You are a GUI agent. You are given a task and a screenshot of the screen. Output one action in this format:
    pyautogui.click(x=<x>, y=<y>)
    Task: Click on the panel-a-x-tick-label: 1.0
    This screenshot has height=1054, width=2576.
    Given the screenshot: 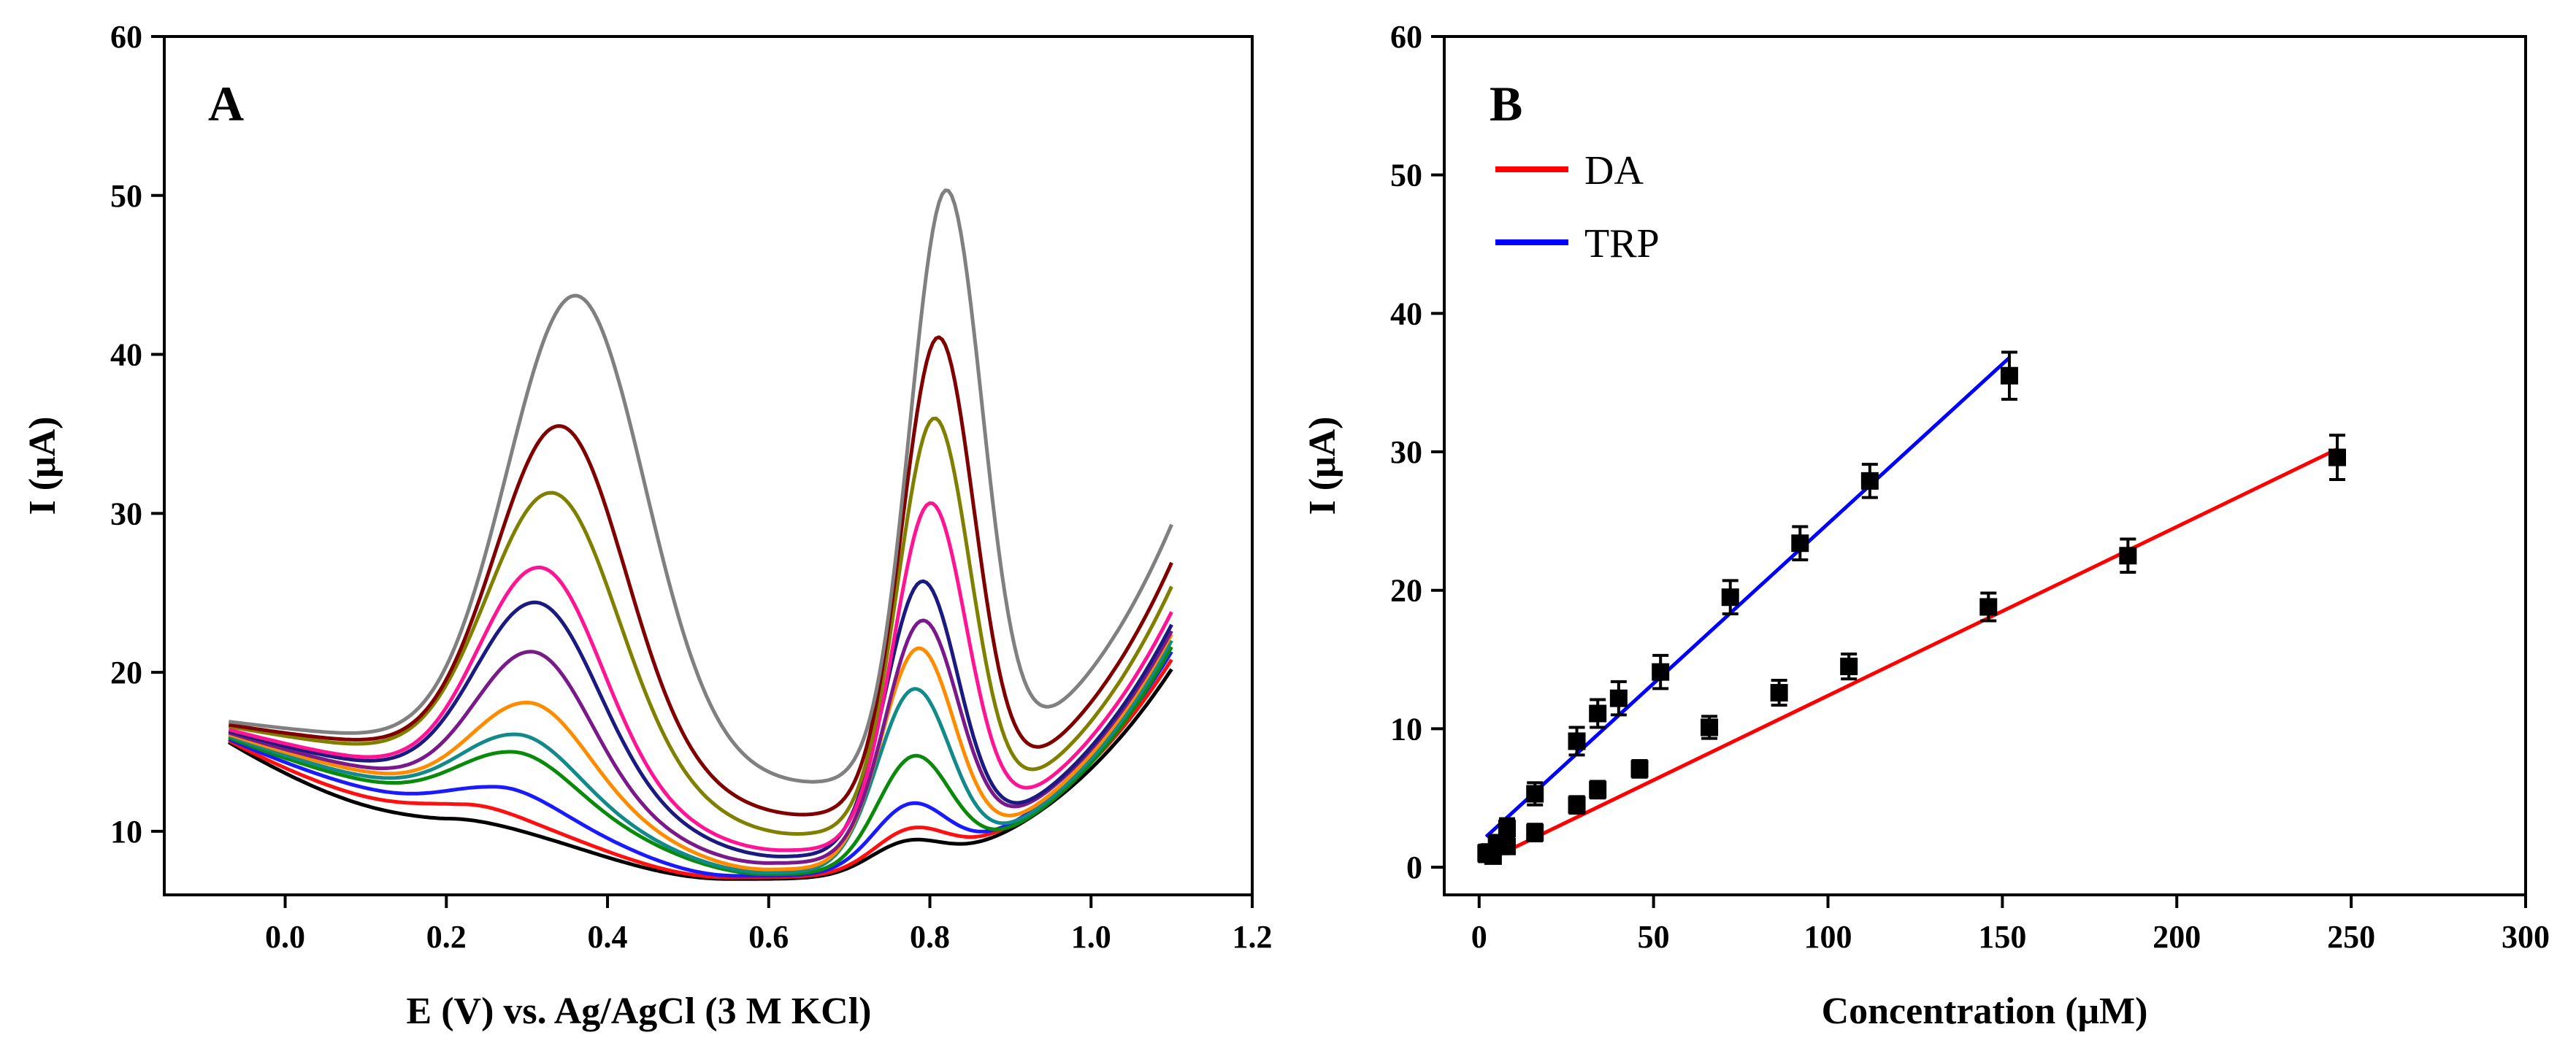 What is the action you would take?
    pyautogui.click(x=1091, y=937)
    